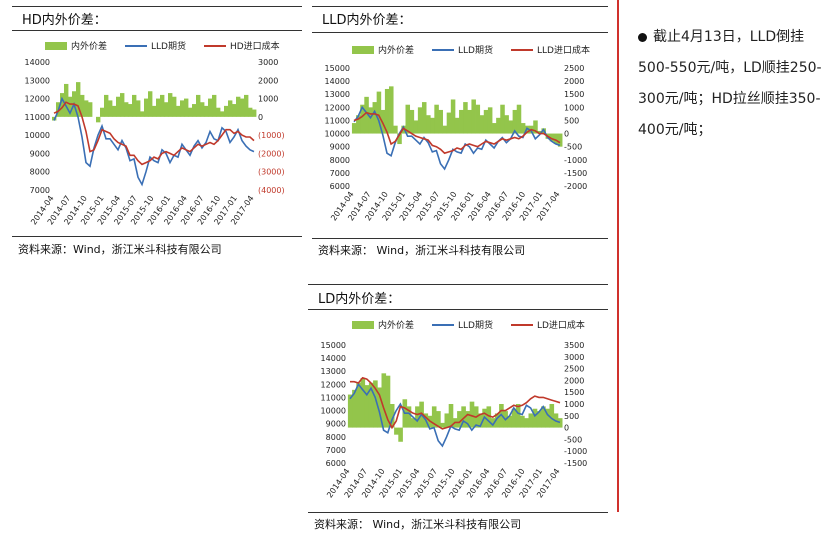 The image size is (833, 538). What do you see at coordinates (574, 380) in the screenshot?
I see `right-axis-tick-label: 2000` at bounding box center [574, 380].